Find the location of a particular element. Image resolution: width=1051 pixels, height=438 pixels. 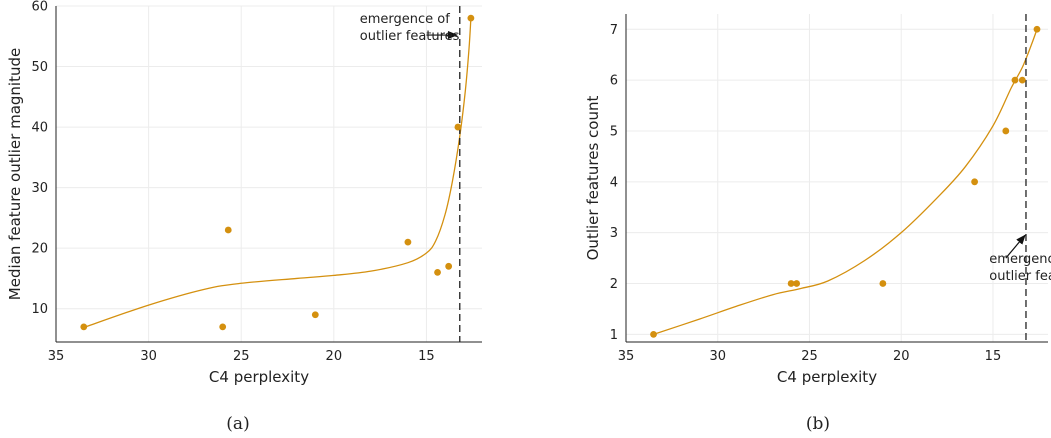

y-tick-label: 20 is located at coordinates (39, 249).